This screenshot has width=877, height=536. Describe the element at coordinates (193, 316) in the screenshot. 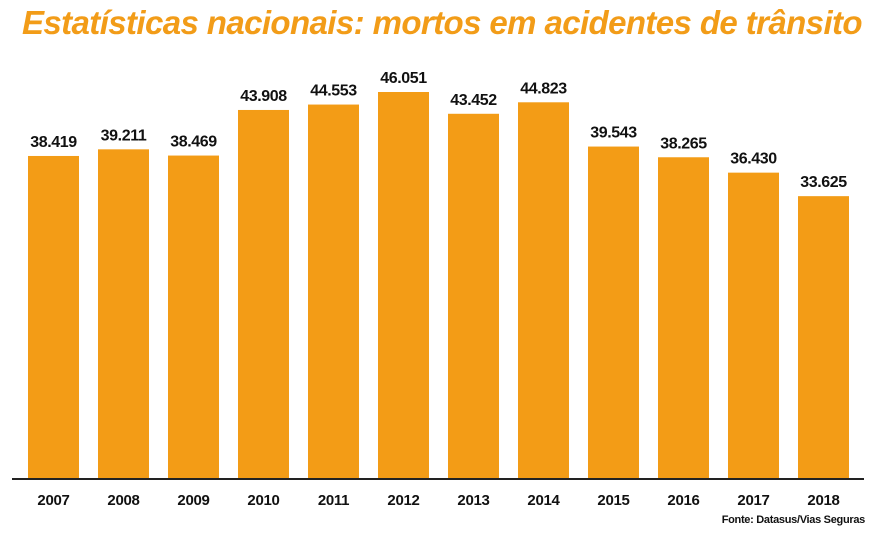

I see `bar-2009` at that location.